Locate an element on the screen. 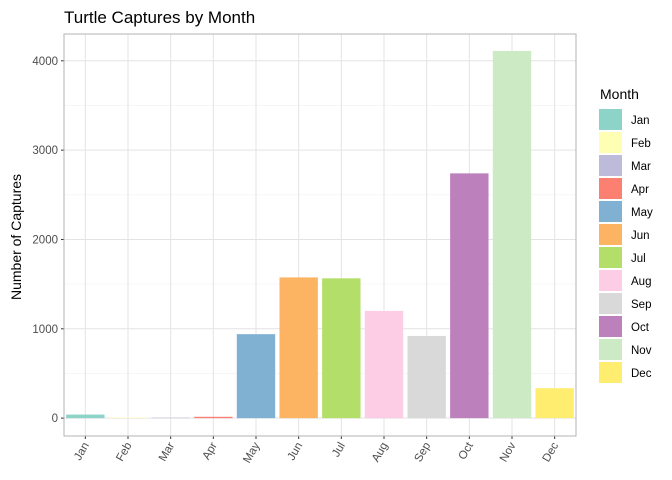 The width and height of the screenshot is (672, 480). bar-may is located at coordinates (256, 376).